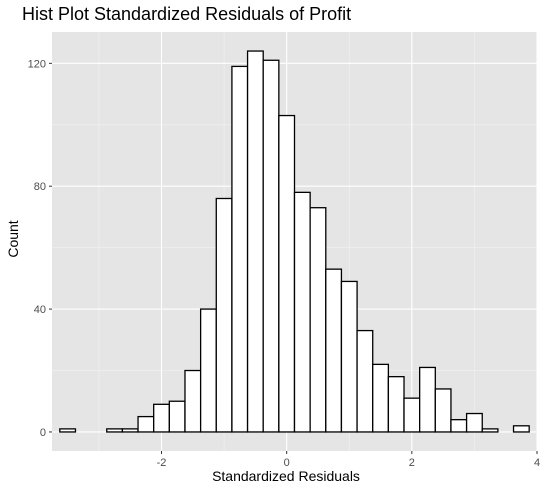 Image resolution: width=545 pixels, height=491 pixels. What do you see at coordinates (537, 463) in the screenshot?
I see `x-tick-label: 4` at bounding box center [537, 463].